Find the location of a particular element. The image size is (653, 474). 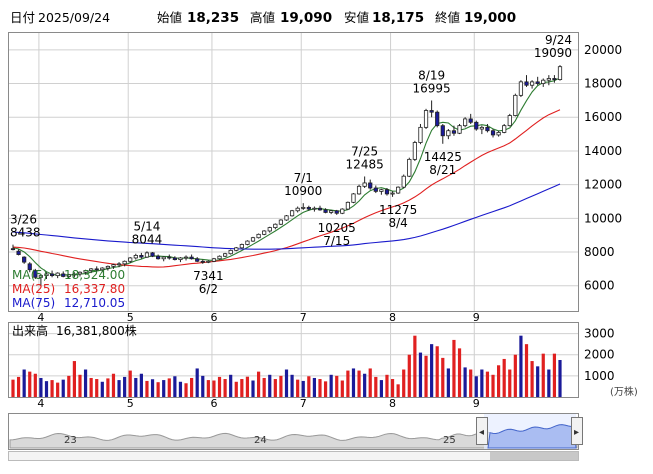

annotation-value: 8438 is located at coordinates (25, 233).